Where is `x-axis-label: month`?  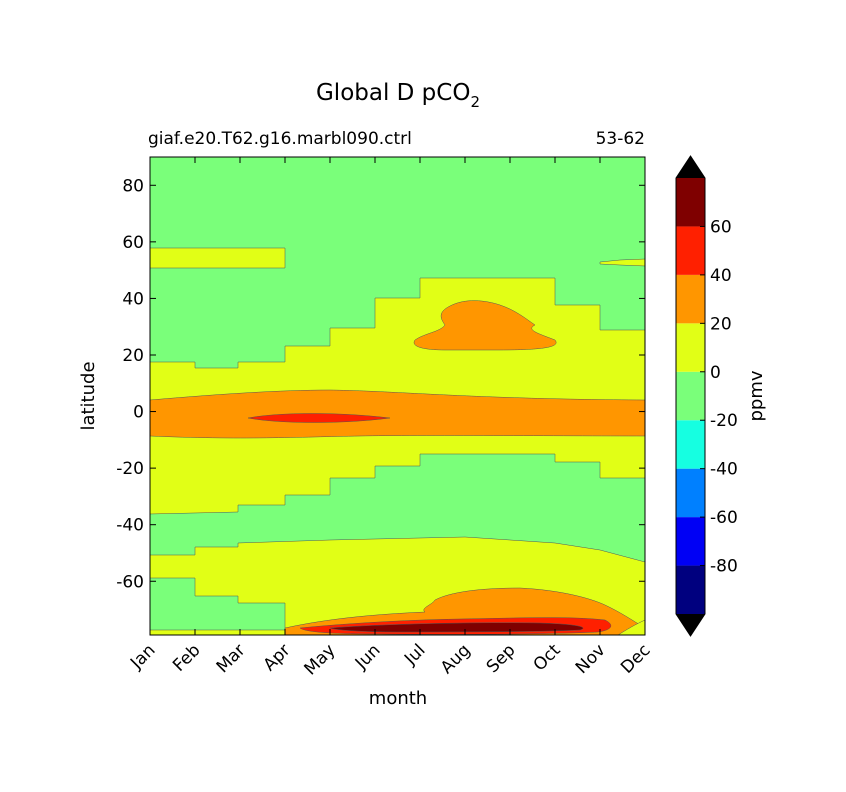
x-axis-label: month is located at coordinates (398, 698).